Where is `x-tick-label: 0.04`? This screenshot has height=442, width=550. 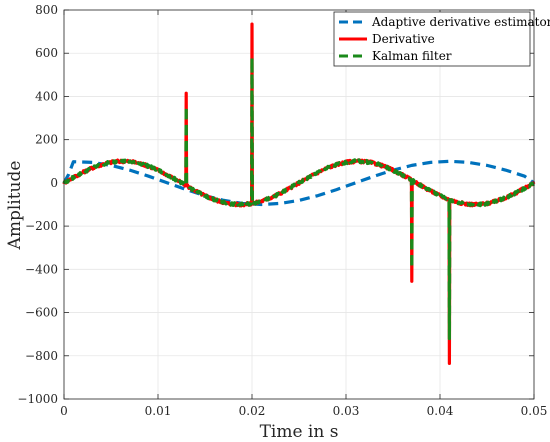
x-tick-label: 0.04 is located at coordinates (440, 411).